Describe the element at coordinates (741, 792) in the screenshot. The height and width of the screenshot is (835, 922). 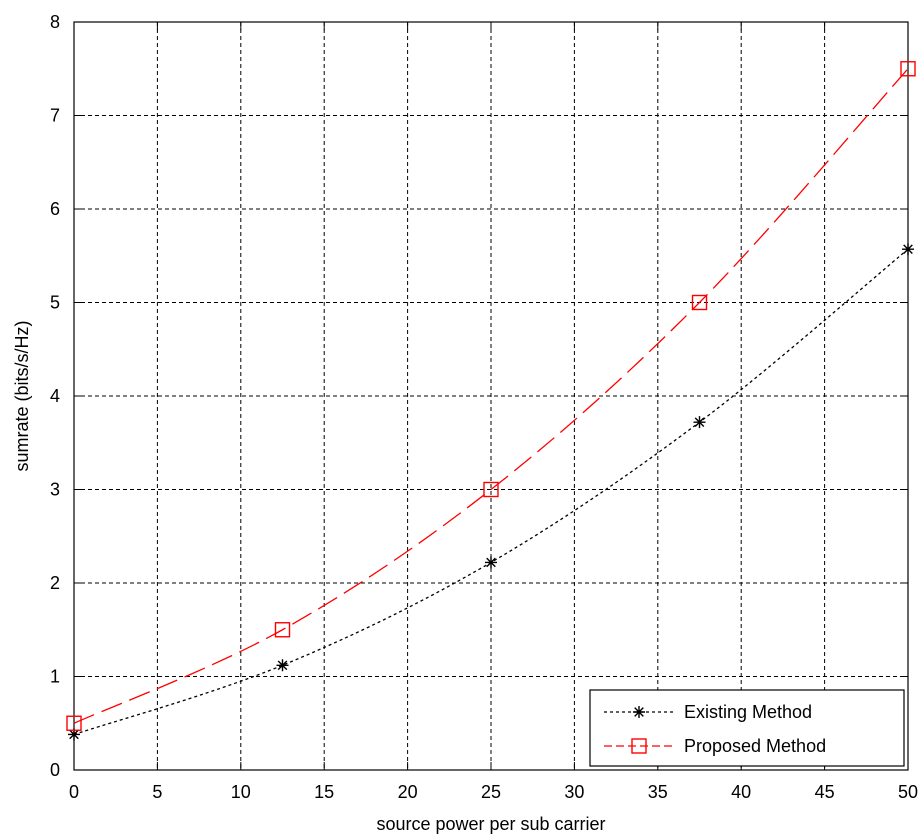
I see `x-tick-label: 40` at that location.